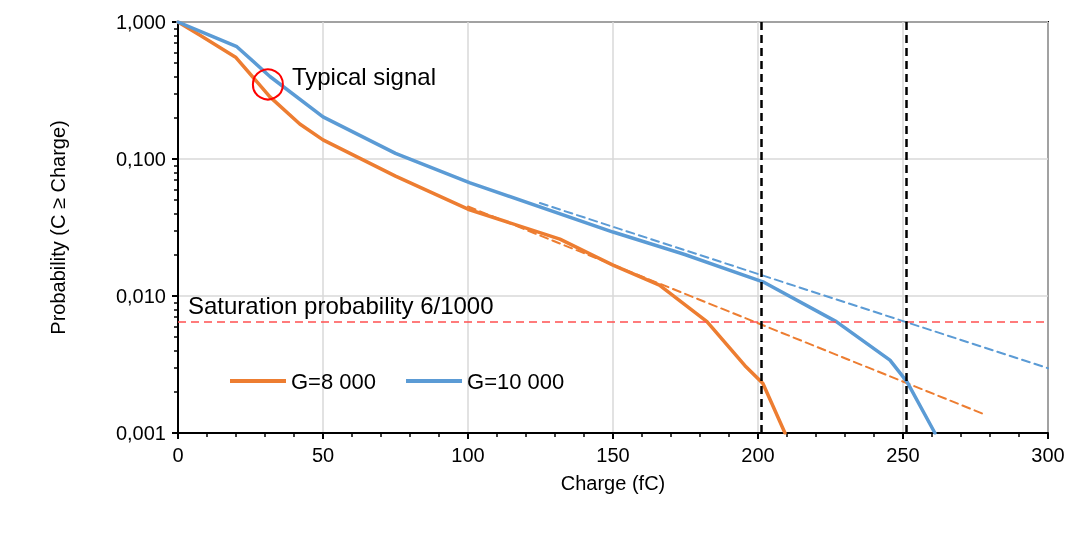 The image size is (1077, 537). I want to click on y-tick-label: 1,000, so click(140, 22).